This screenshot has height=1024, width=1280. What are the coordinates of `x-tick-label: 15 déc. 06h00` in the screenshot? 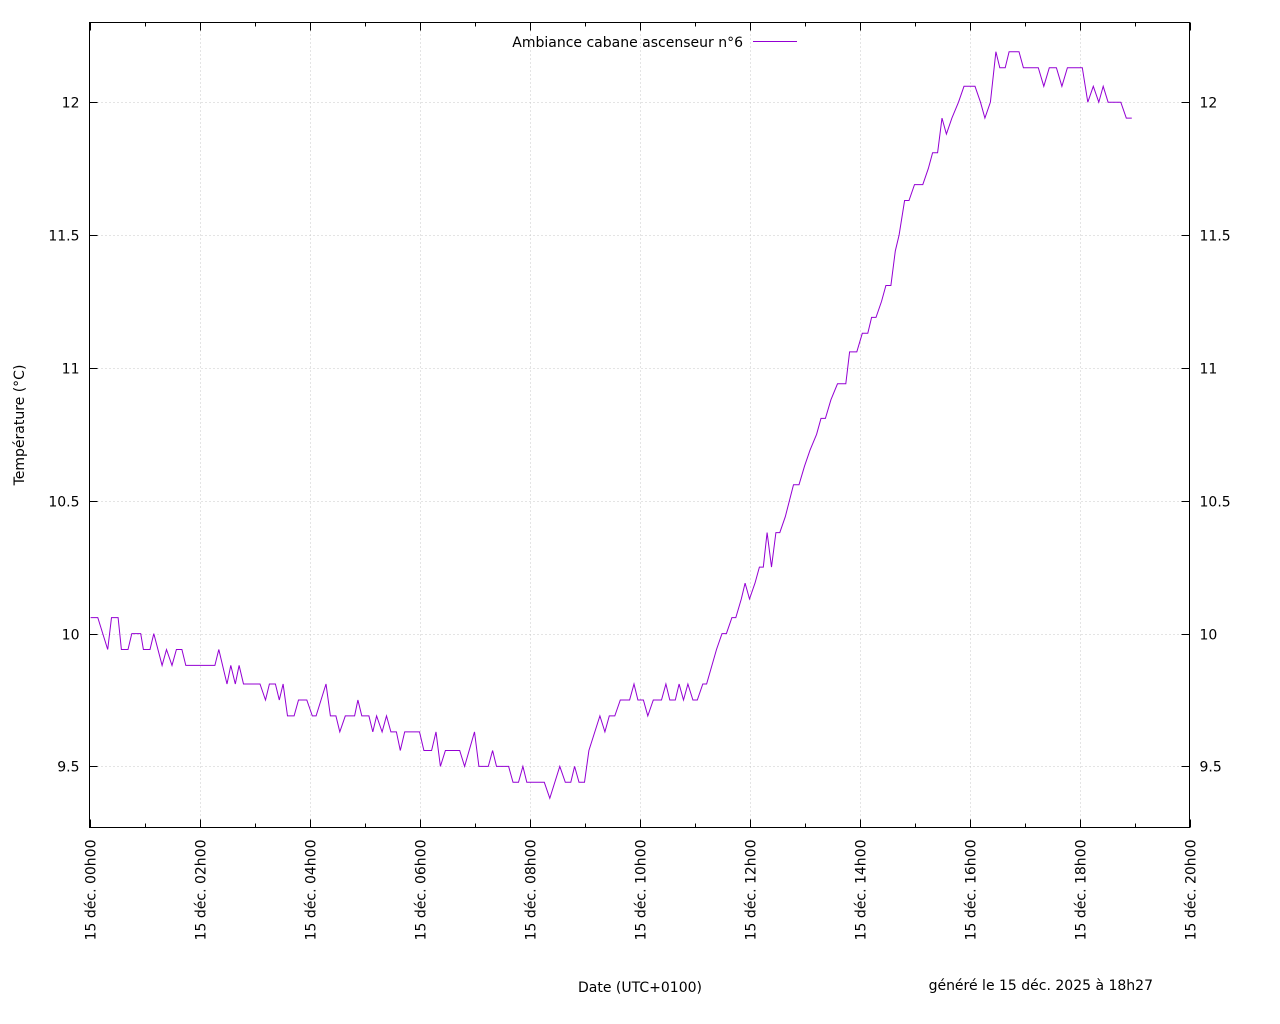 It's located at (422, 890).